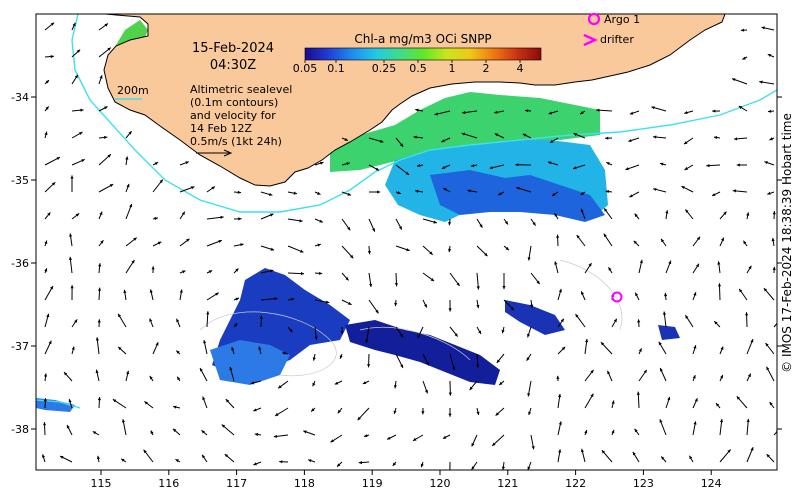 The image size is (800, 500). I want to click on sealevel-contours, so click(411, 318).